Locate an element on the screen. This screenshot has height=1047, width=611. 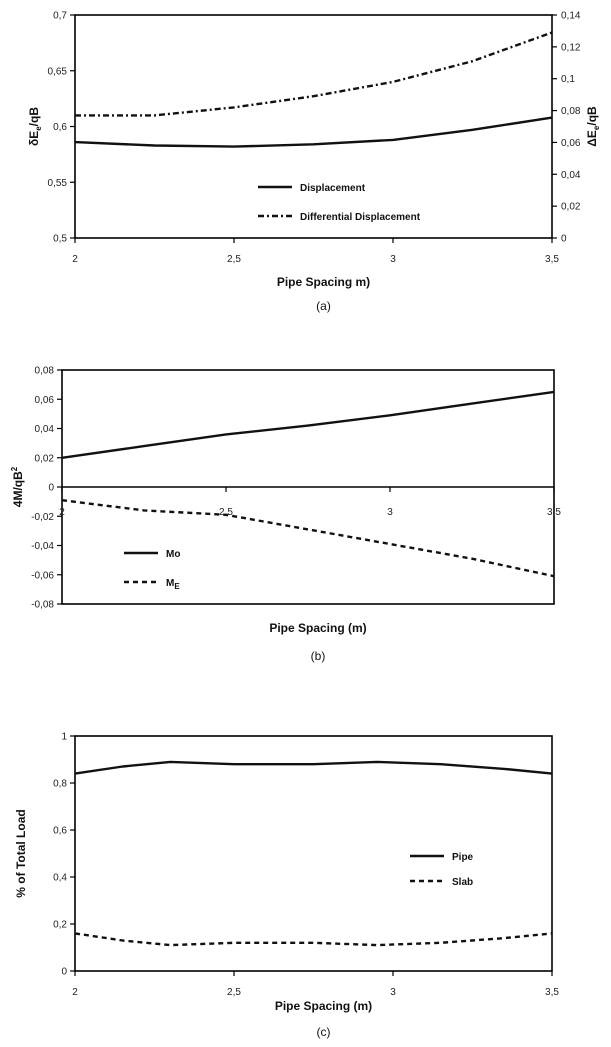
legend-label: Mo is located at coordinates (173, 554).